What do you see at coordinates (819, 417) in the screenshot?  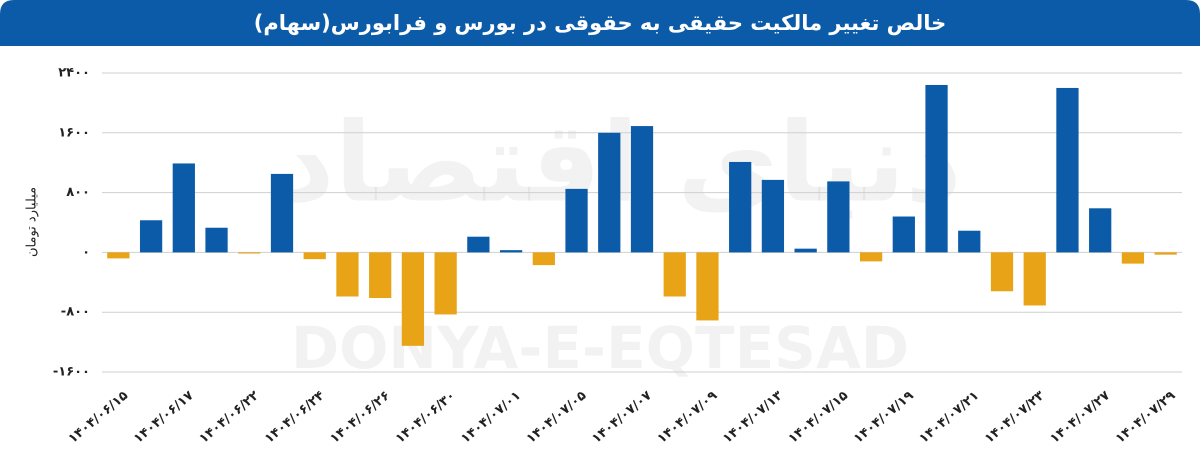 I see `x-tick-label: ۱۴۰۴/۰۷/۱۵` at bounding box center [819, 417].